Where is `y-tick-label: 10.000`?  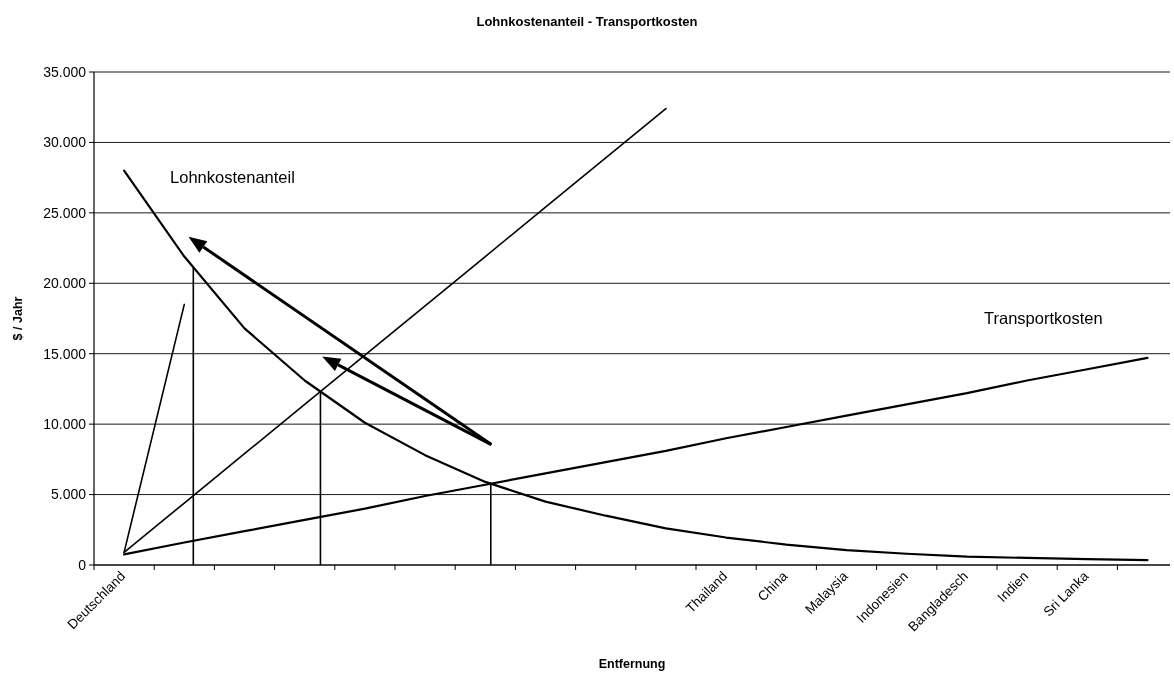 y-tick-label: 10.000 is located at coordinates (65, 424).